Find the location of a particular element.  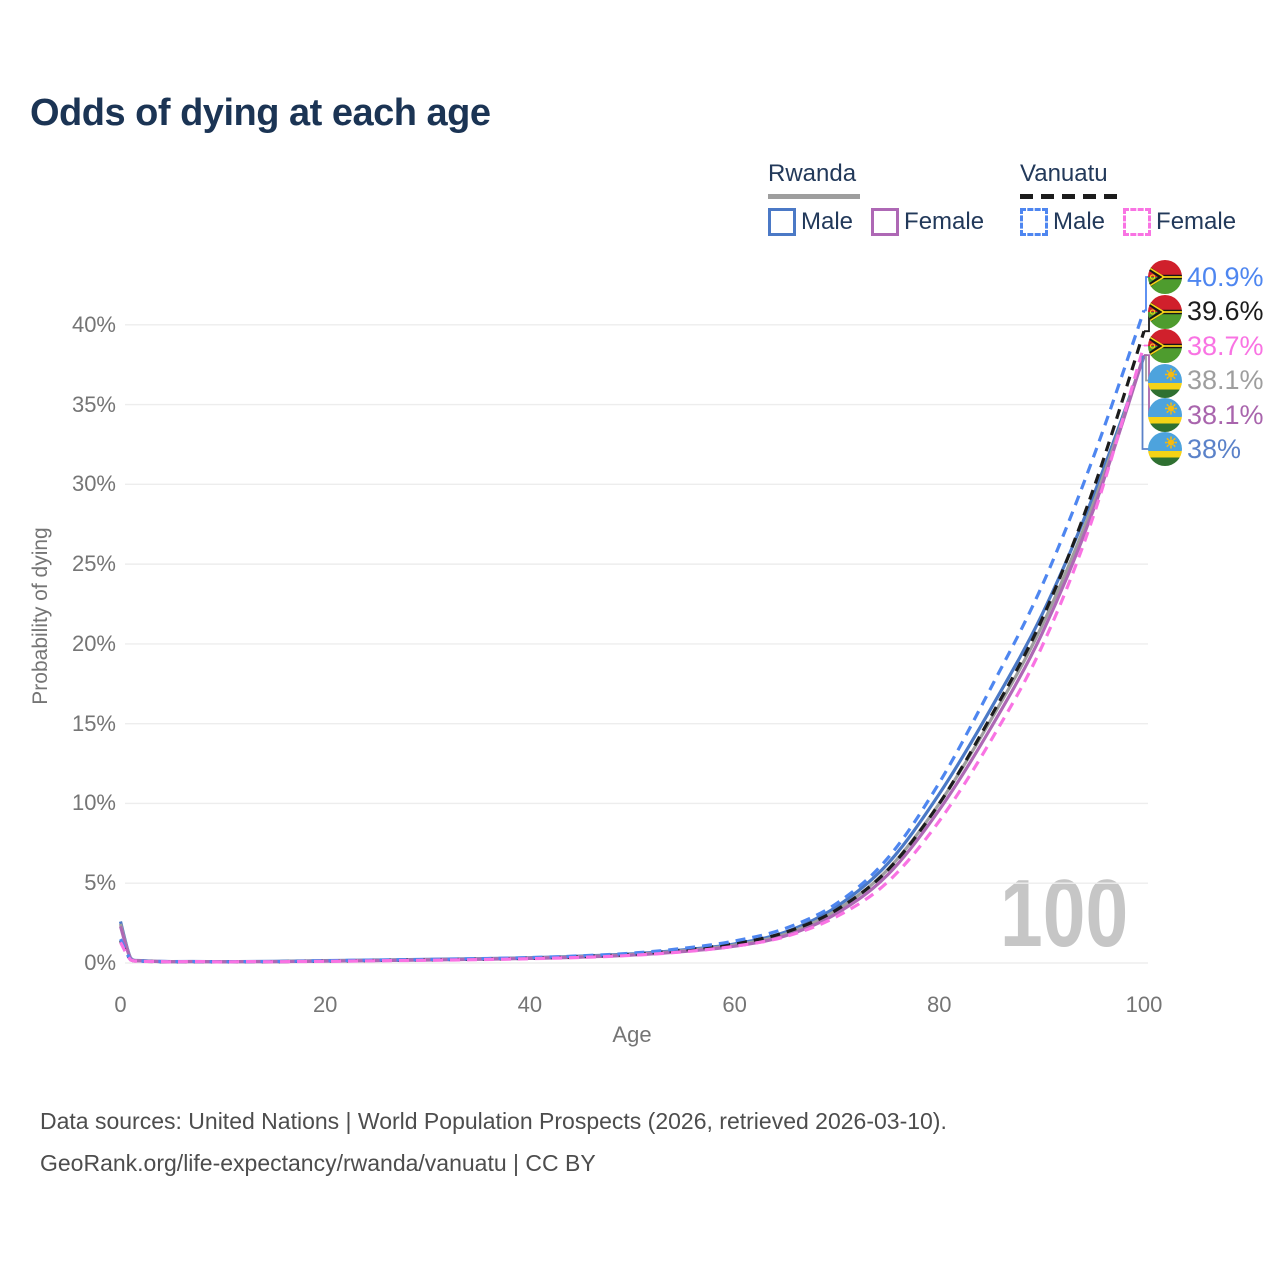

end-label-row: 39.6% is located at coordinates (1206, 311).